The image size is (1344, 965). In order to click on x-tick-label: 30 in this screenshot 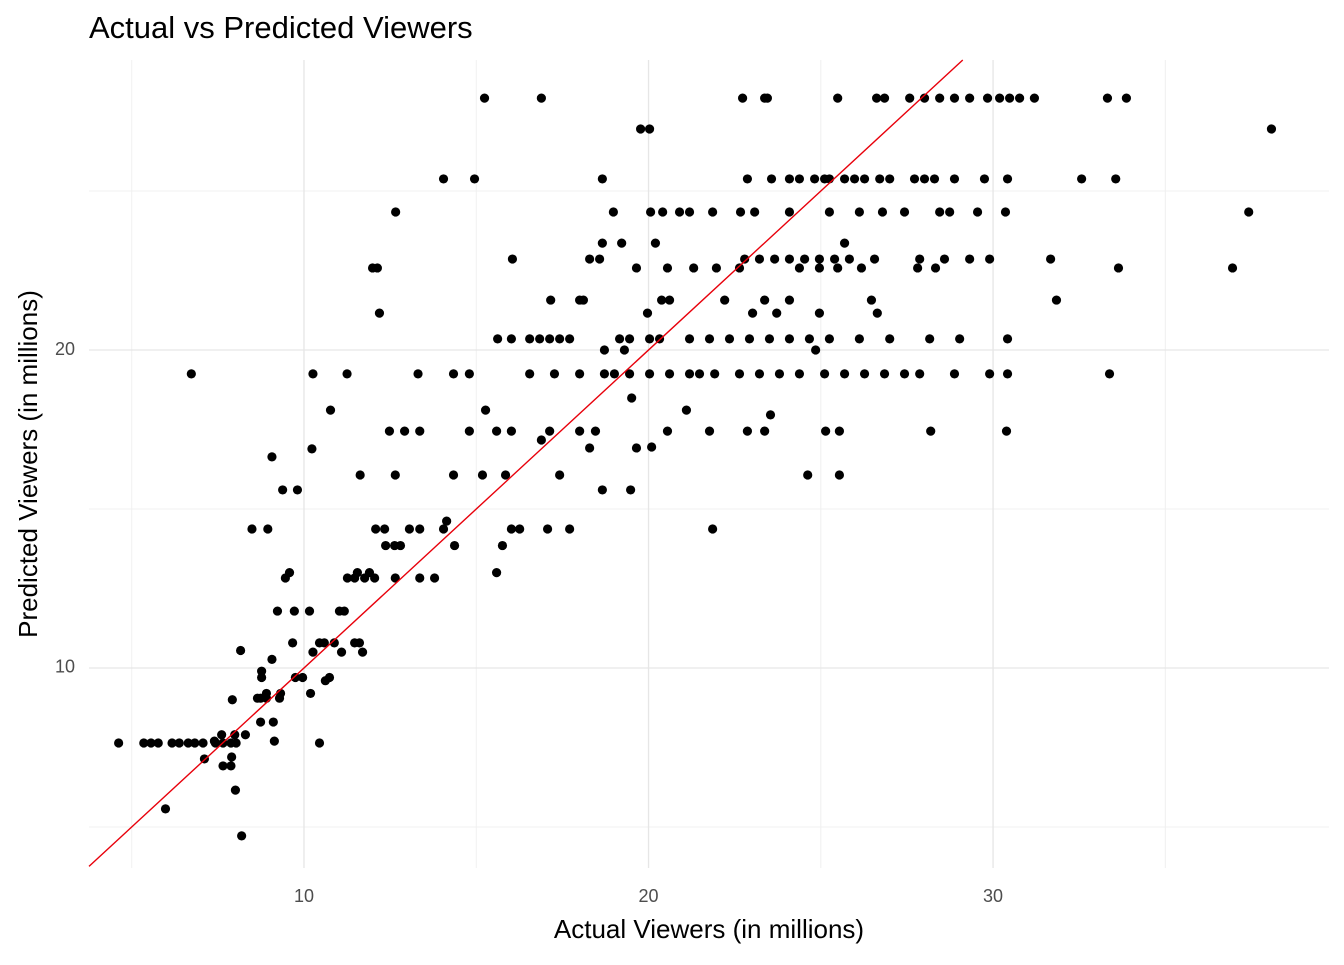, I will do `click(993, 896)`.